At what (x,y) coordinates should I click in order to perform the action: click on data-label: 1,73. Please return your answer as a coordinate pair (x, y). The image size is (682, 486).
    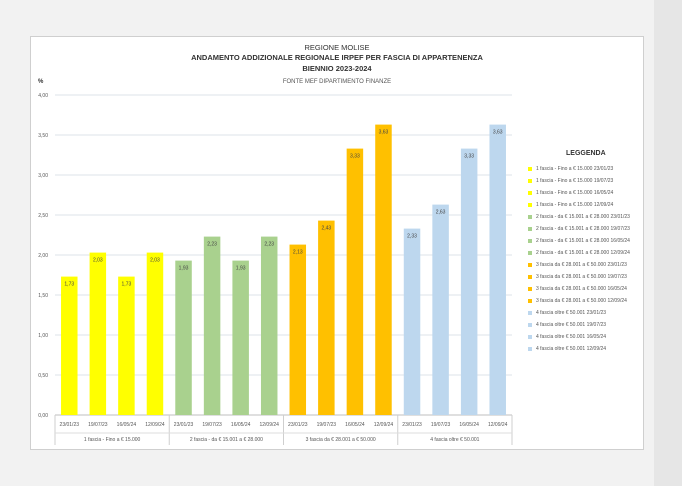
    Looking at the image, I should click on (69, 285).